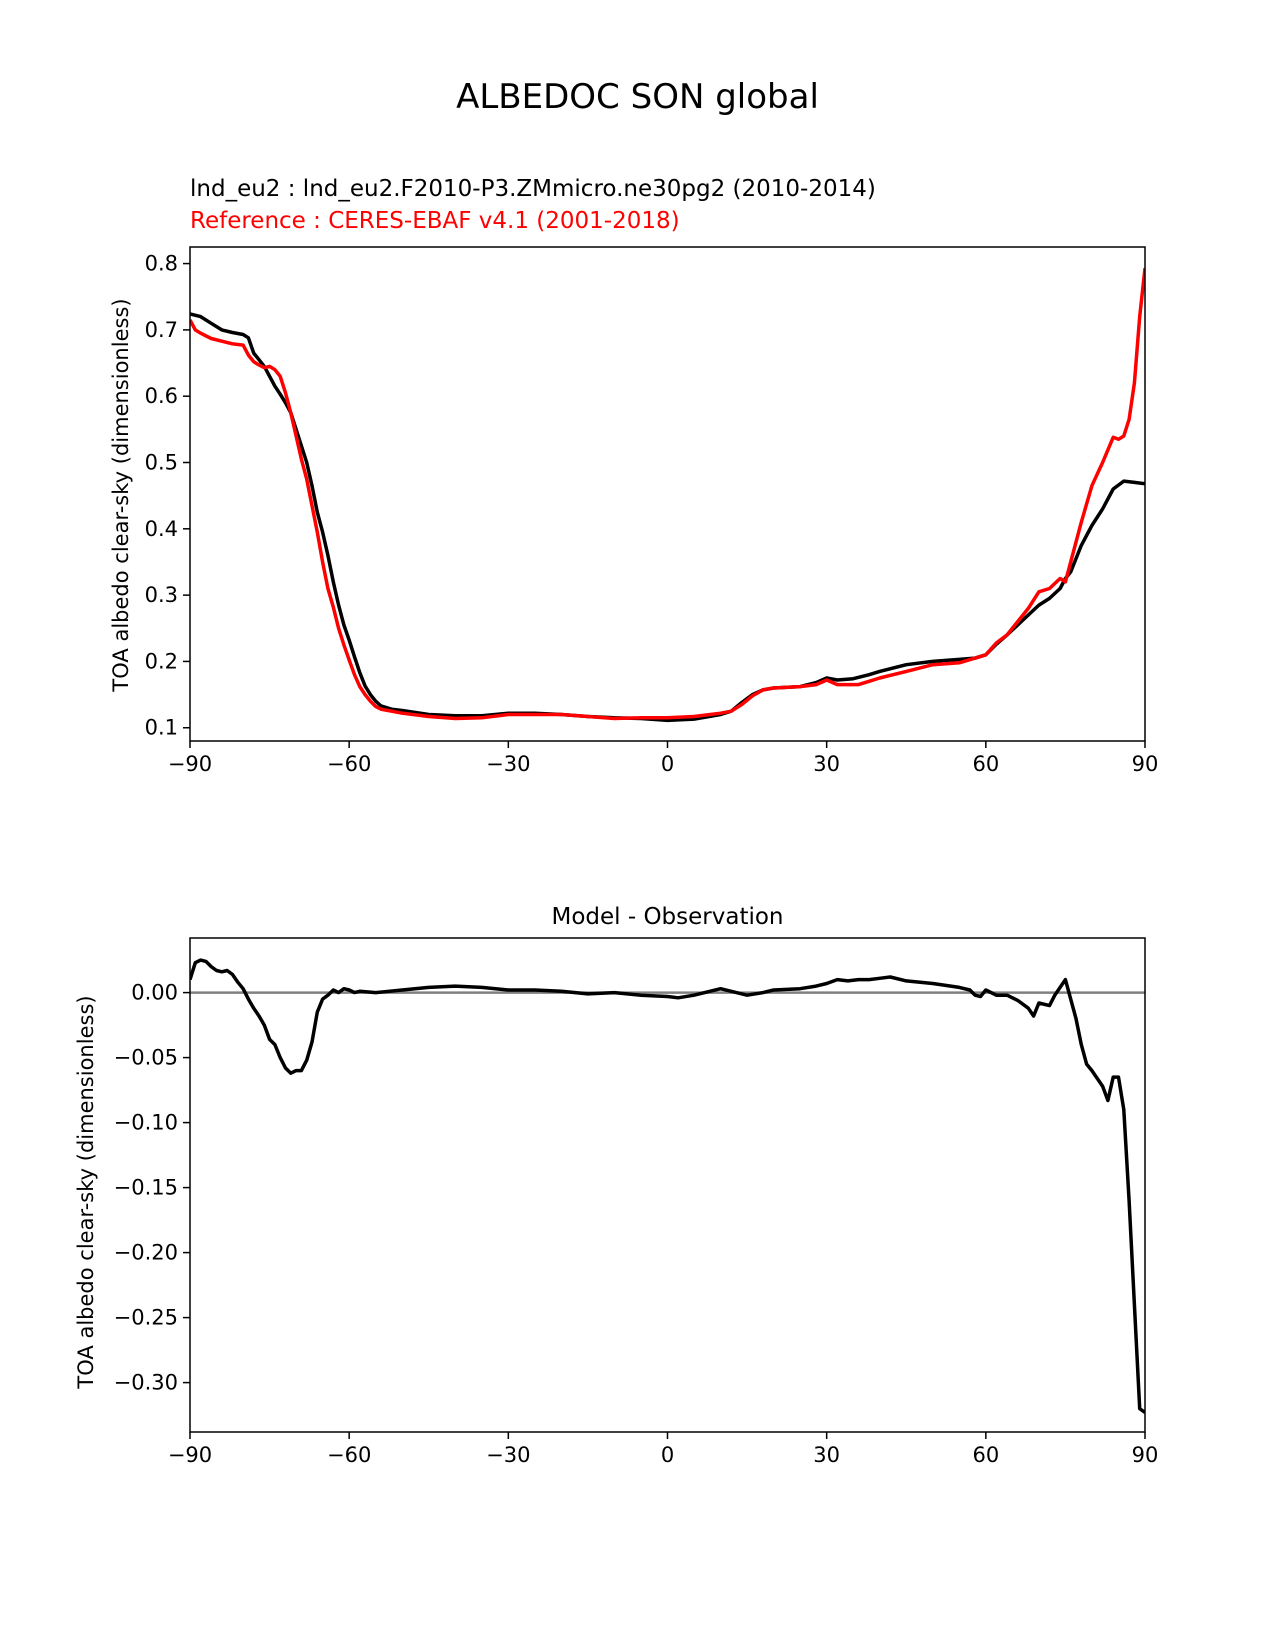 This screenshot has height=1650, width=1275. What do you see at coordinates (667, 764) in the screenshot?
I see `top-x-tick-label: 0` at bounding box center [667, 764].